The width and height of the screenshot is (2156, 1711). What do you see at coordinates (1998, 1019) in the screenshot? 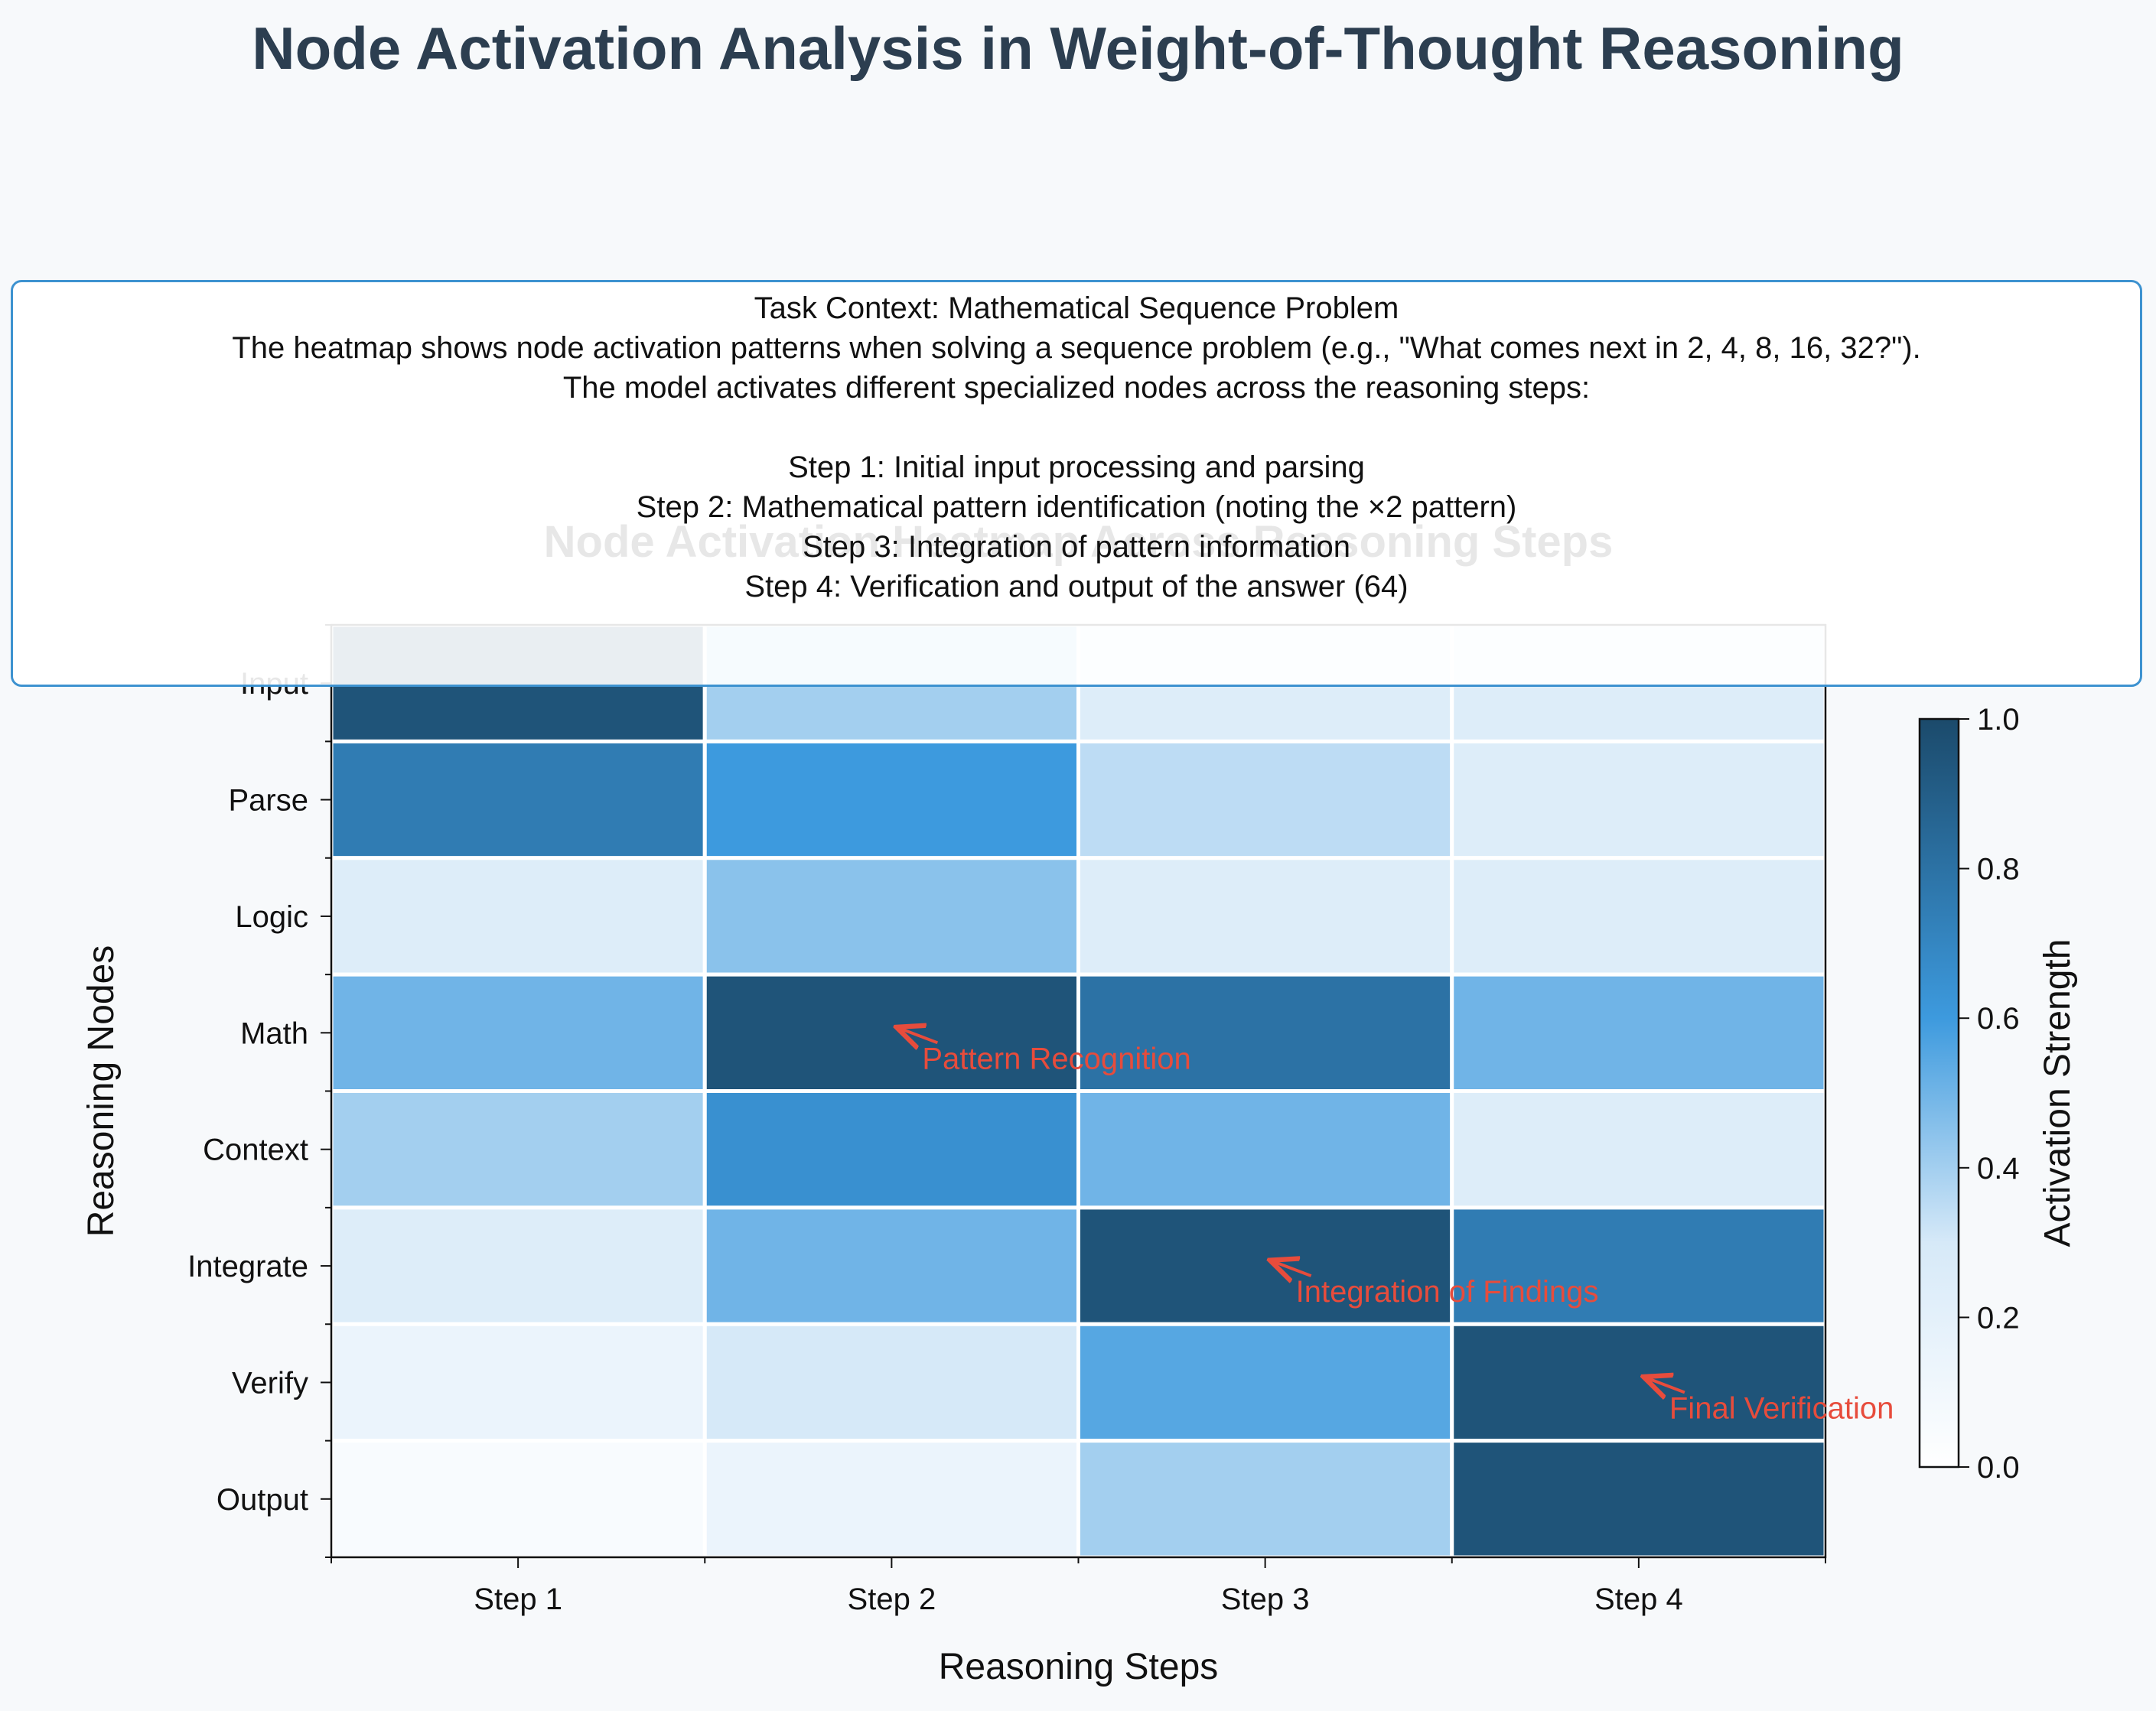
I see `colorbar-tick-label: 0.6` at bounding box center [1998, 1019].